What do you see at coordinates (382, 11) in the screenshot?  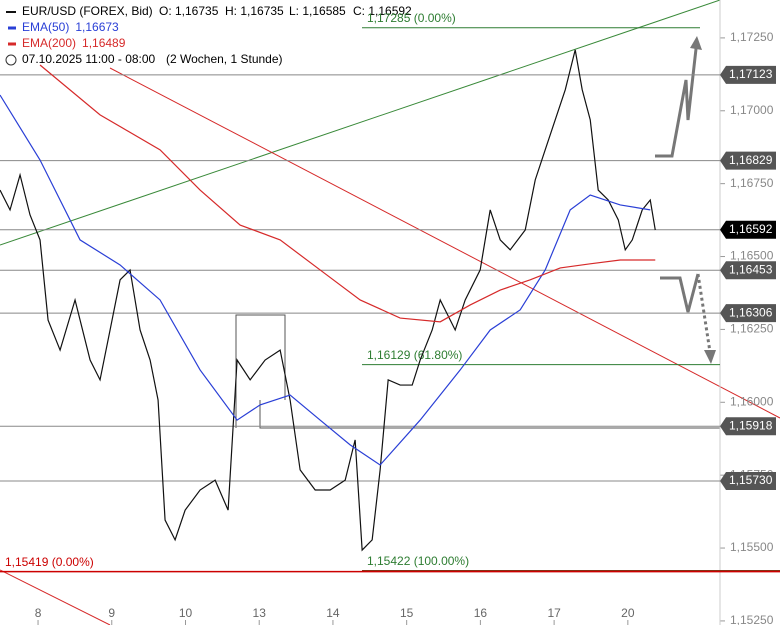 I see `legend-close: C: 1,16592` at bounding box center [382, 11].